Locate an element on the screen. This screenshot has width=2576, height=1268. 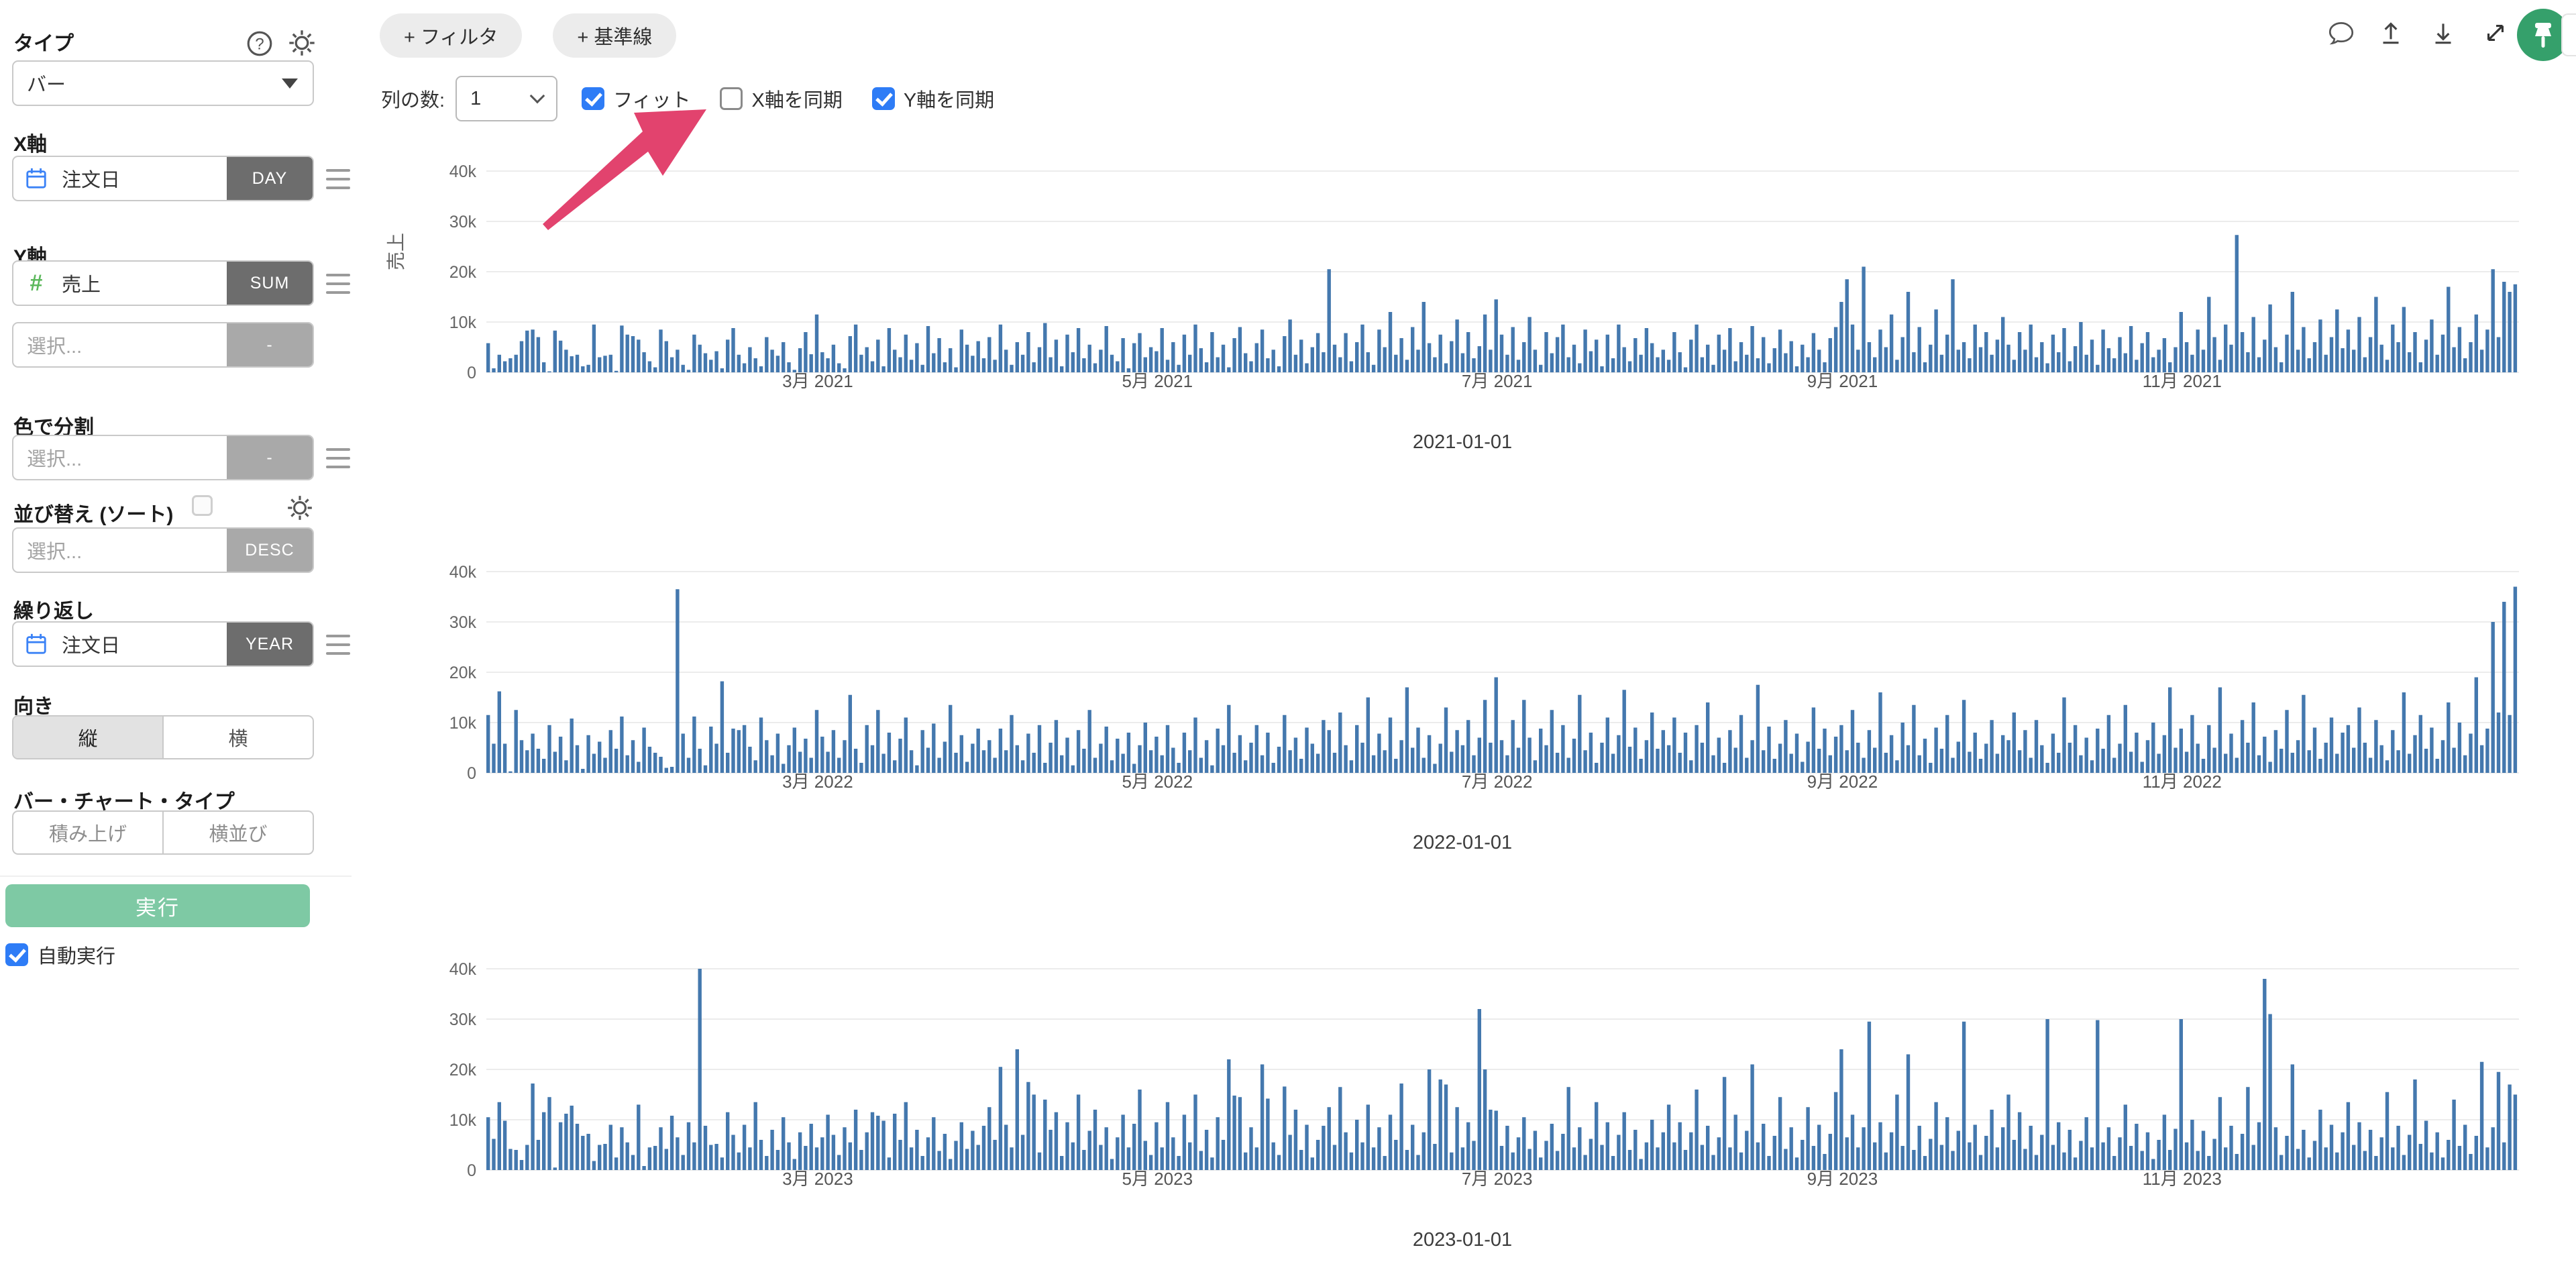
sync-y-checkbox is located at coordinates (883, 98).